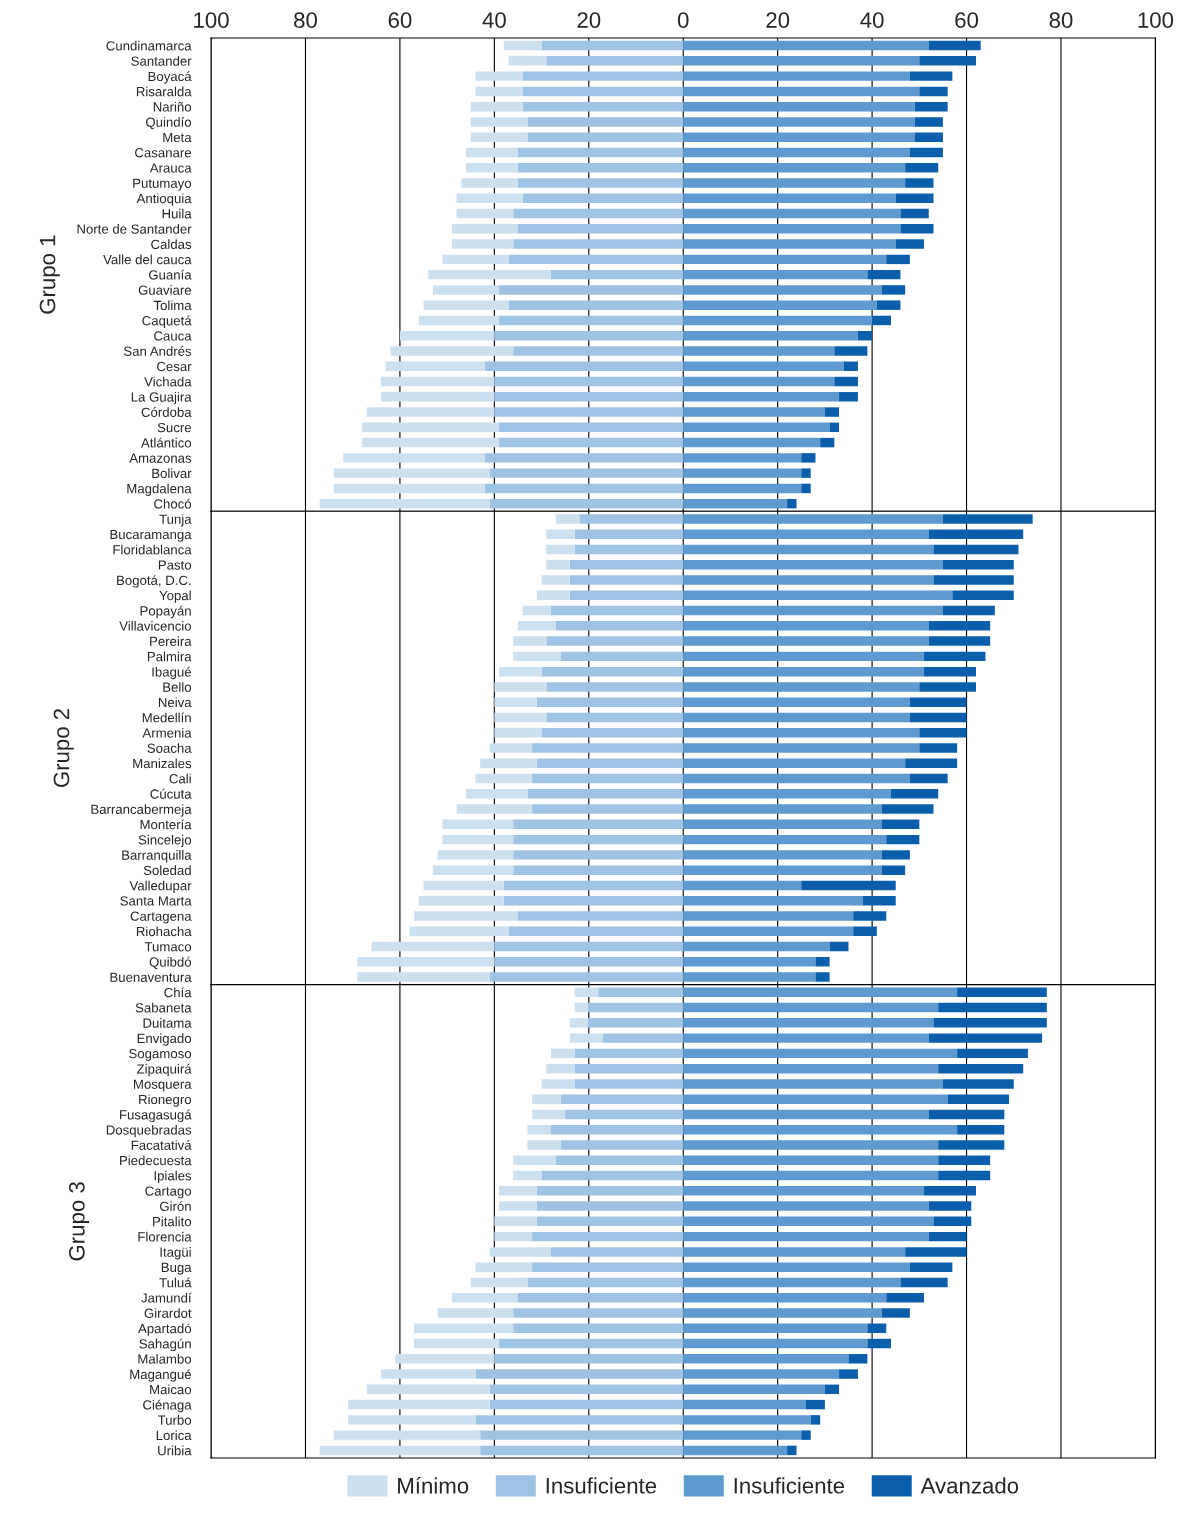  I want to click on x-tick-label: 0, so click(683, 20).